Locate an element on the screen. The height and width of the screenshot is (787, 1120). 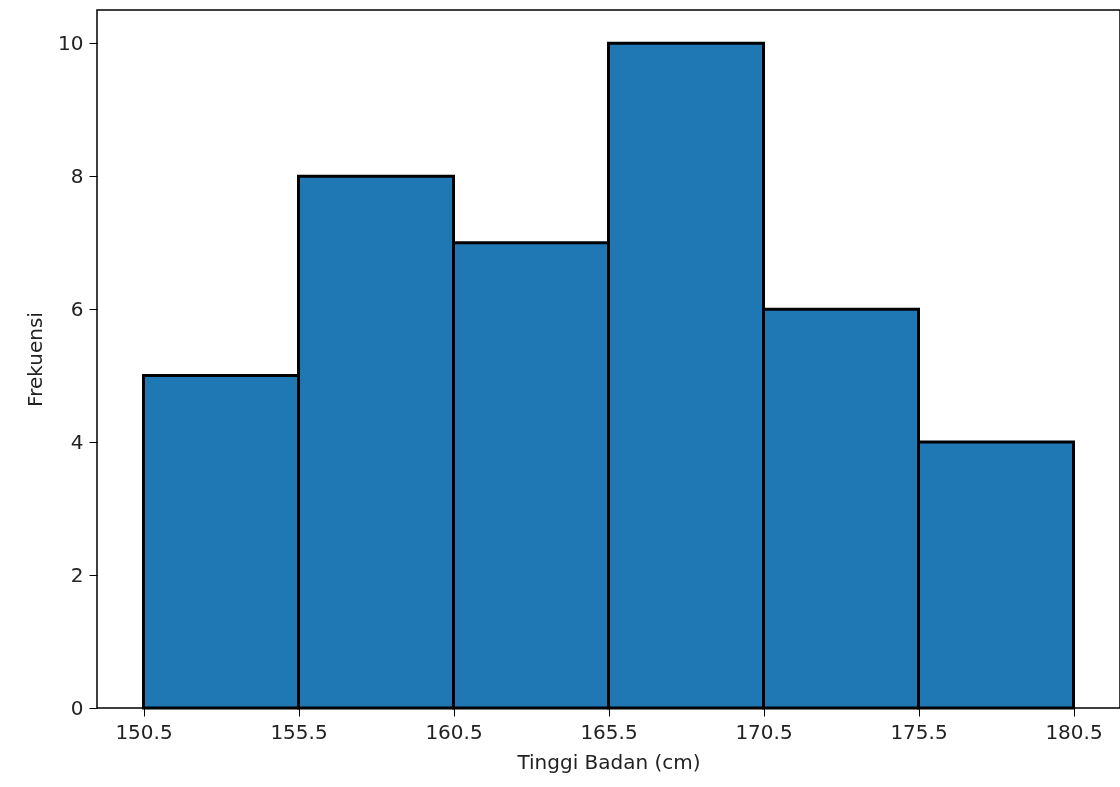
x-tick-label: 180.5 is located at coordinates (1074, 731).